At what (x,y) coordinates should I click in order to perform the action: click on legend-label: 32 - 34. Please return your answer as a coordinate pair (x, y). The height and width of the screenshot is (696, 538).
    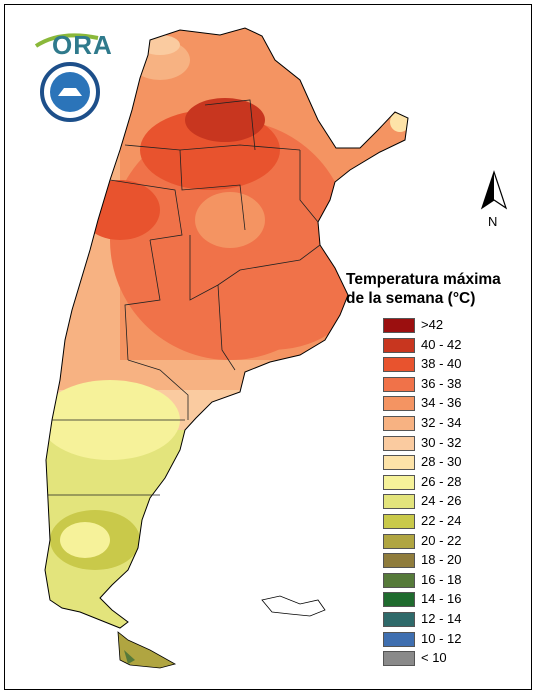
    Looking at the image, I should click on (441, 422).